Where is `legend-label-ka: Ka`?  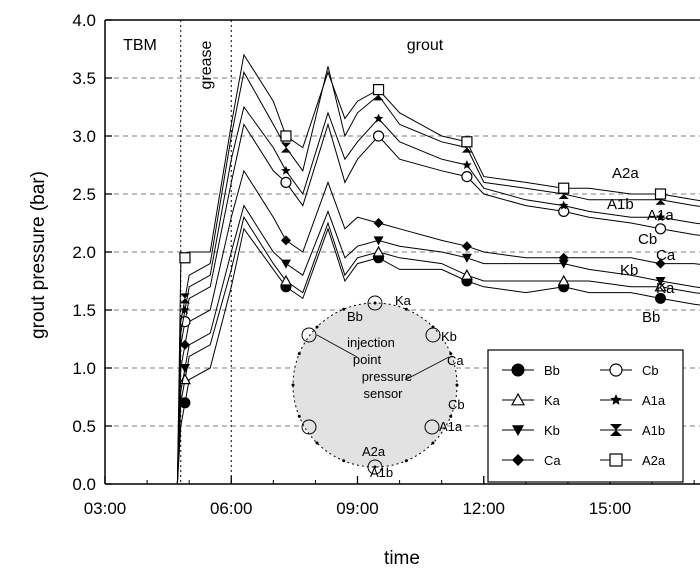 legend-label-ka: Ka is located at coordinates (552, 400).